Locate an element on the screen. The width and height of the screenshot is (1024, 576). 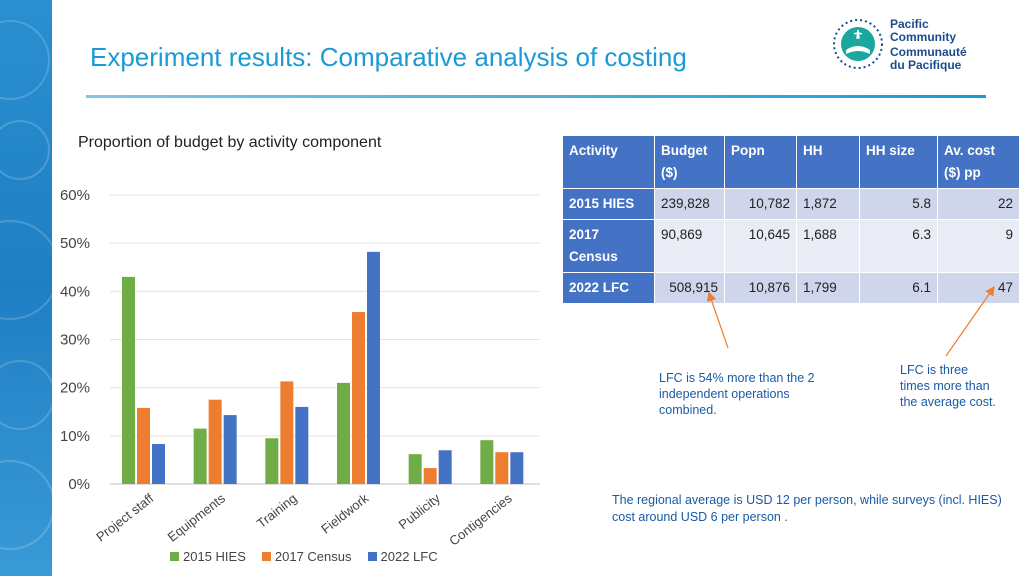
legend-item-2017-census: 2017 Census is located at coordinates (306, 556).